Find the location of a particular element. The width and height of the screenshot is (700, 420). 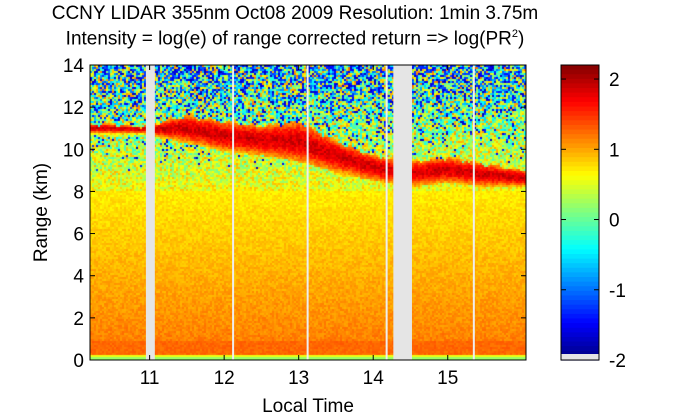

colorbar-ticks: -2 -1 0 1 2 is located at coordinates (593, 221).